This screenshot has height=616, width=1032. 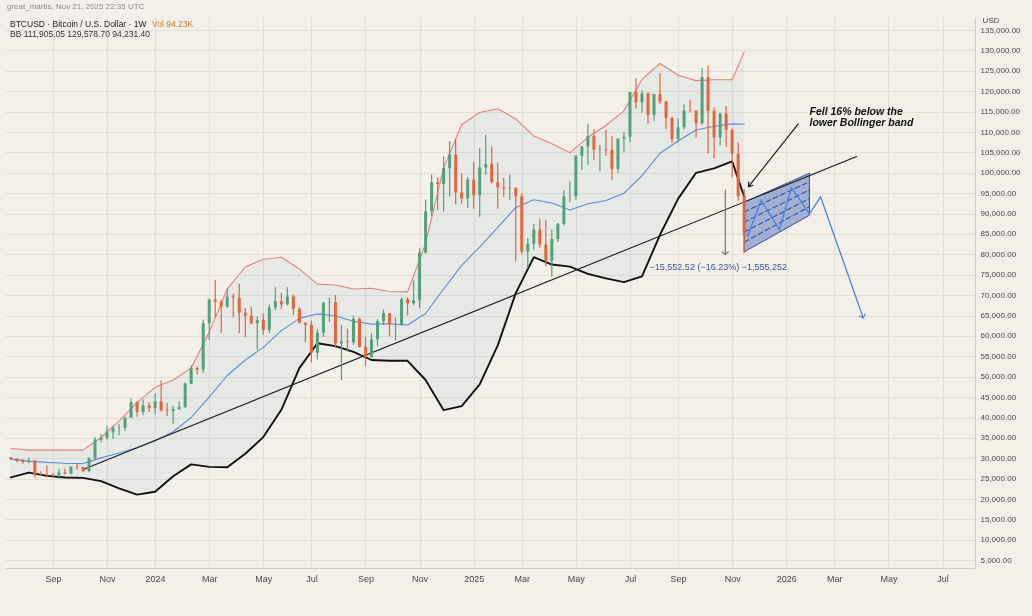 I want to click on annotation: −15,552.52 (−16.23%) −1,555,252, so click(x=718, y=267).